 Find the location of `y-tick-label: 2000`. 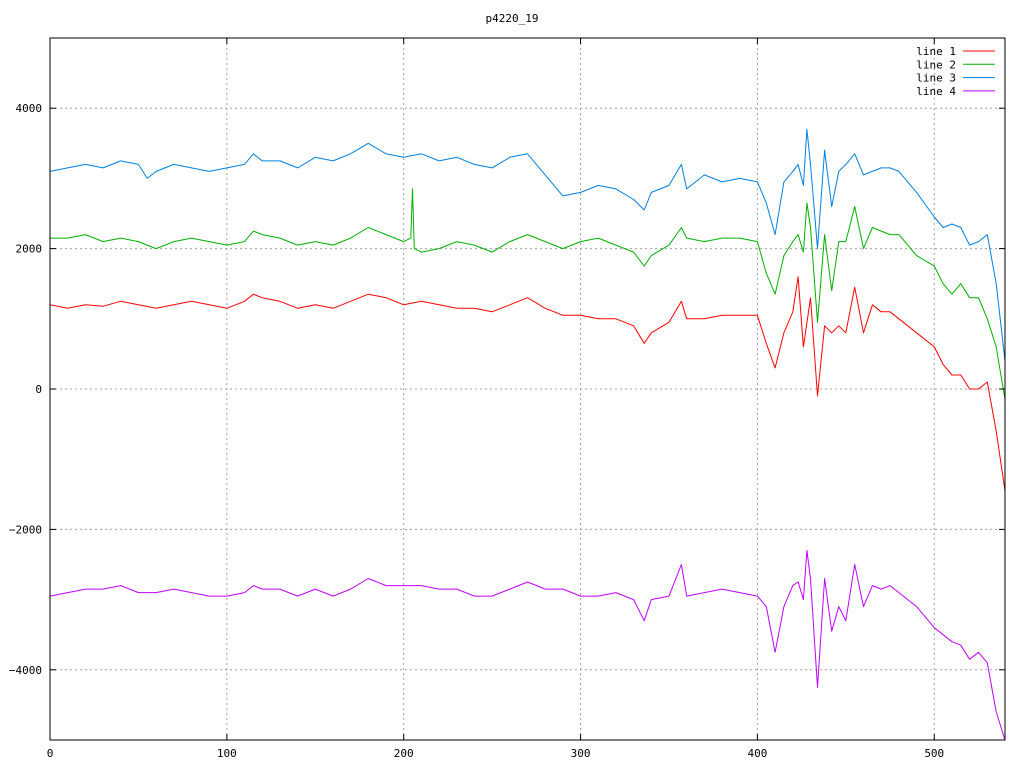

y-tick-label: 2000 is located at coordinates (29, 249).